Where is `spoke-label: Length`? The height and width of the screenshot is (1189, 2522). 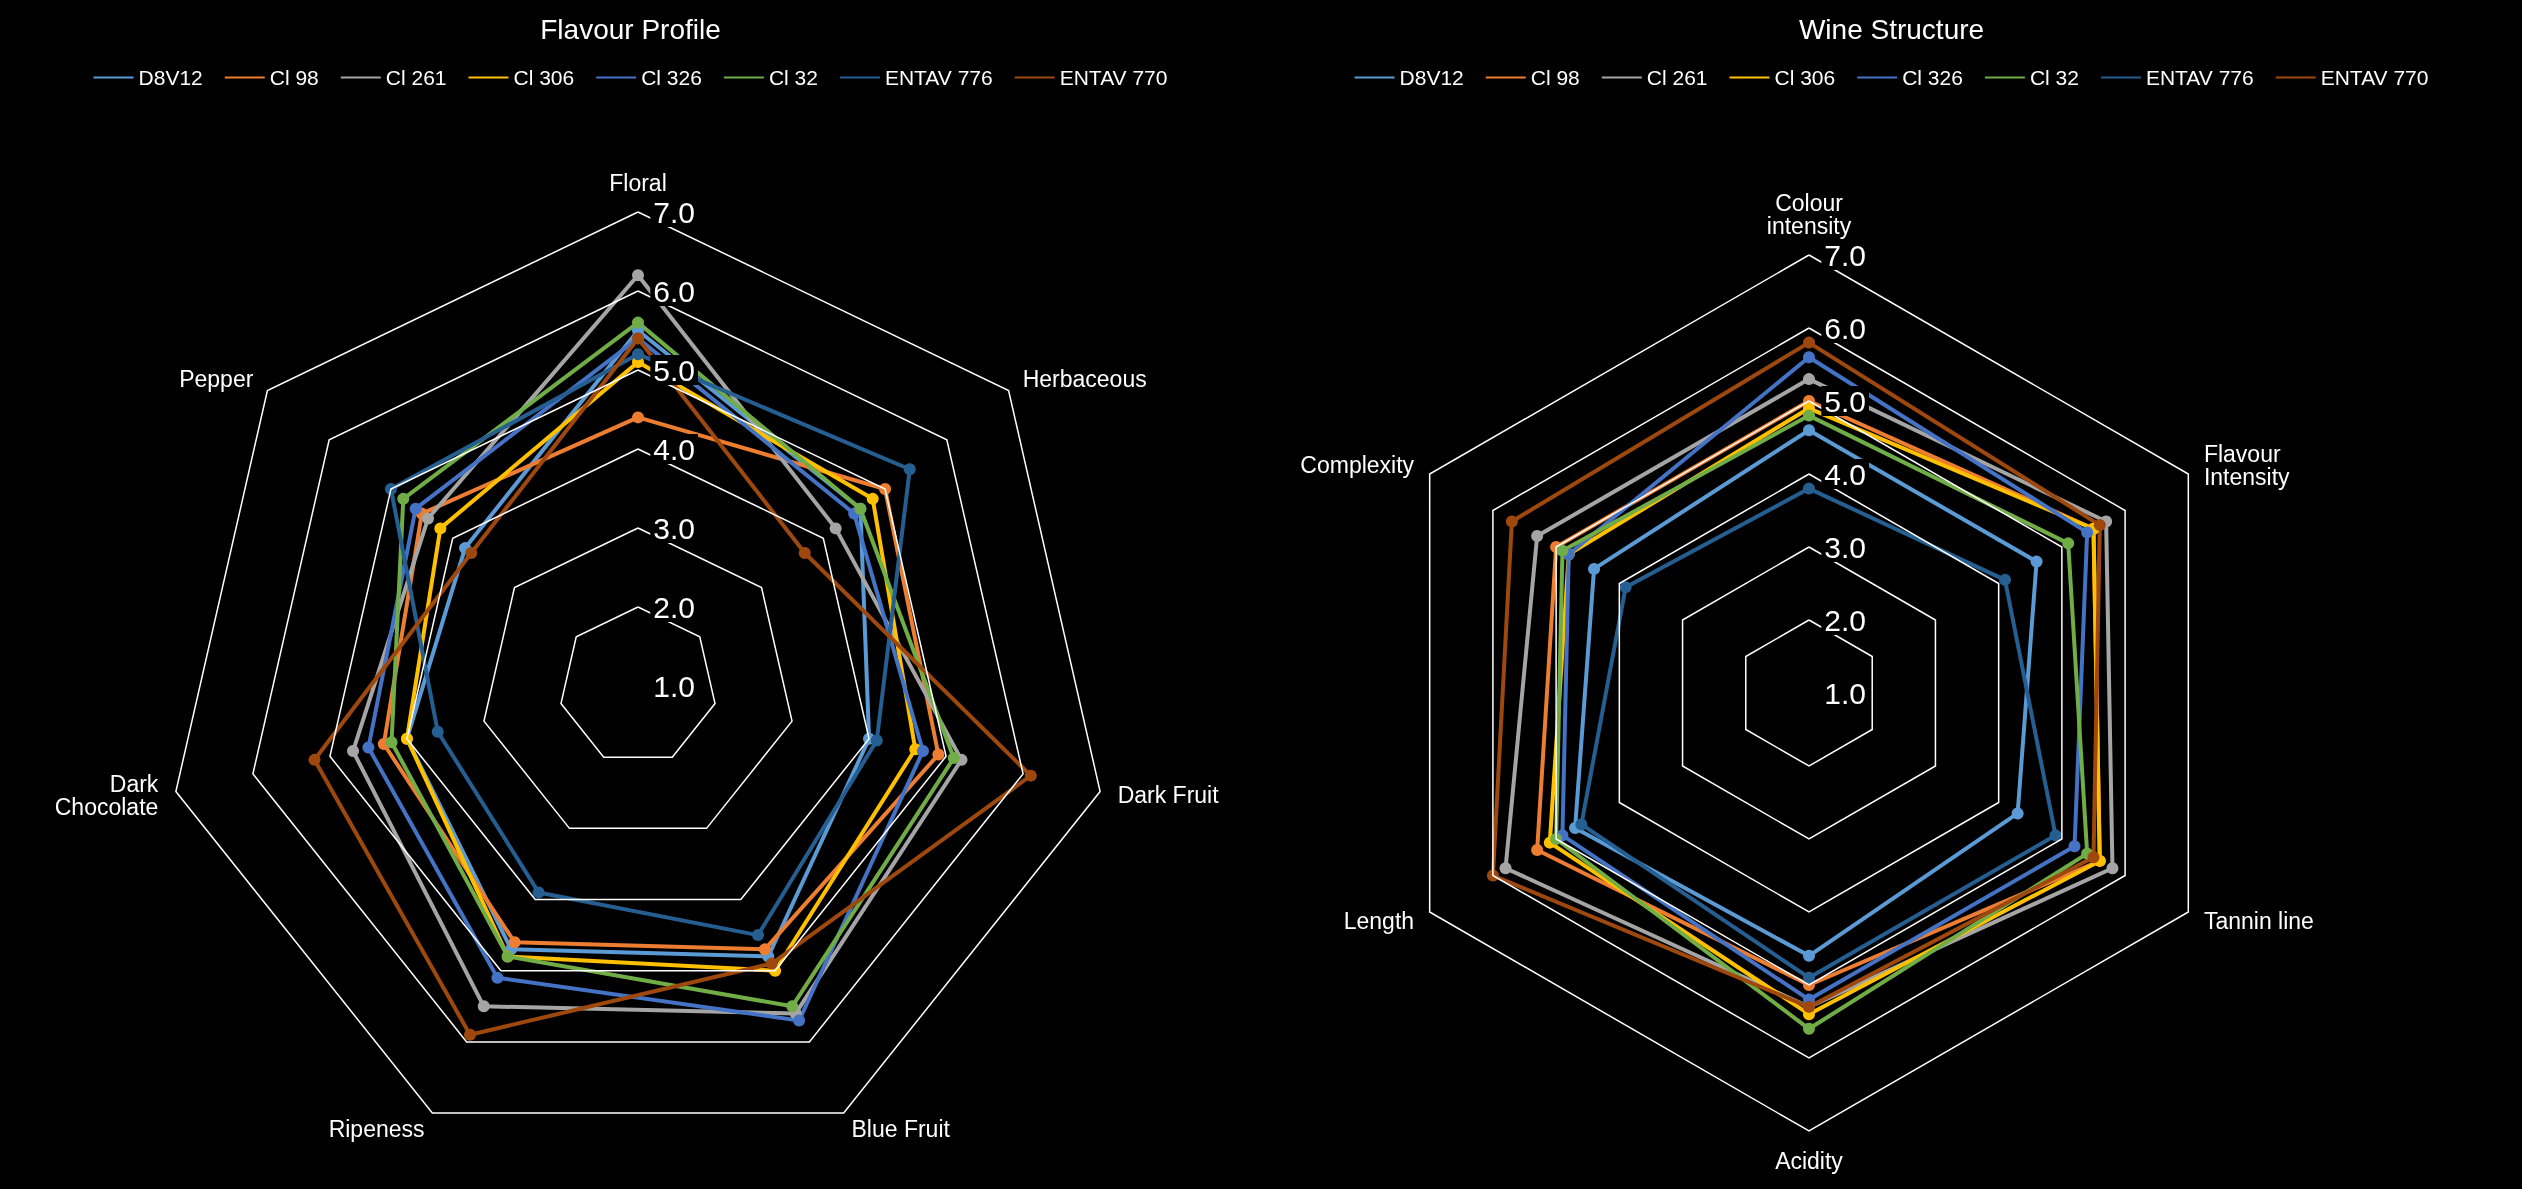
spoke-label: Length is located at coordinates (1379, 921).